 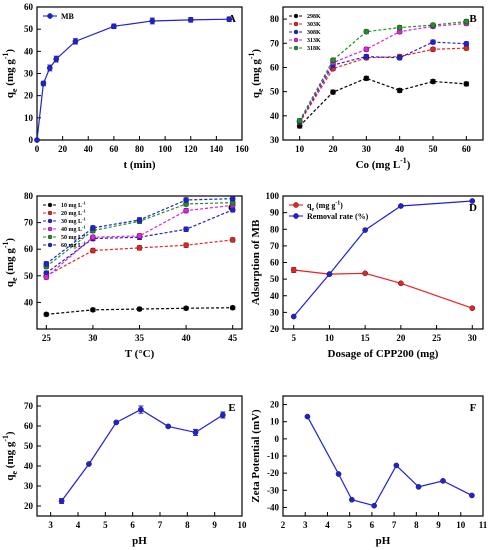 I want to click on legend-label: qe (mg g-1), so click(x=325, y=206).